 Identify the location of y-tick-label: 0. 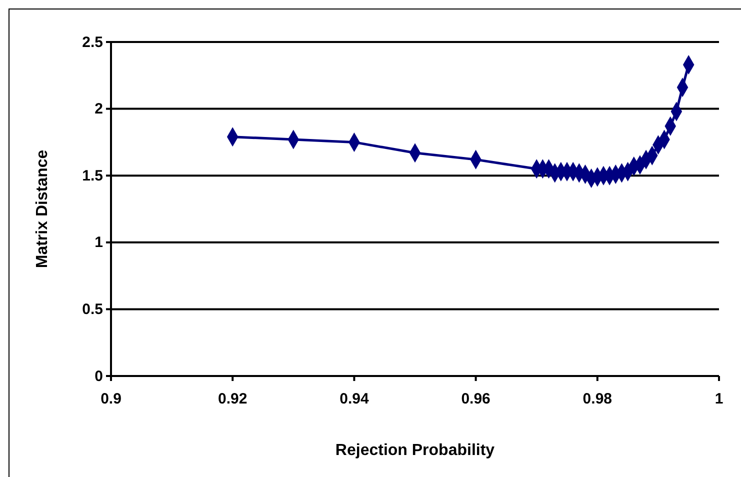
(98, 376).